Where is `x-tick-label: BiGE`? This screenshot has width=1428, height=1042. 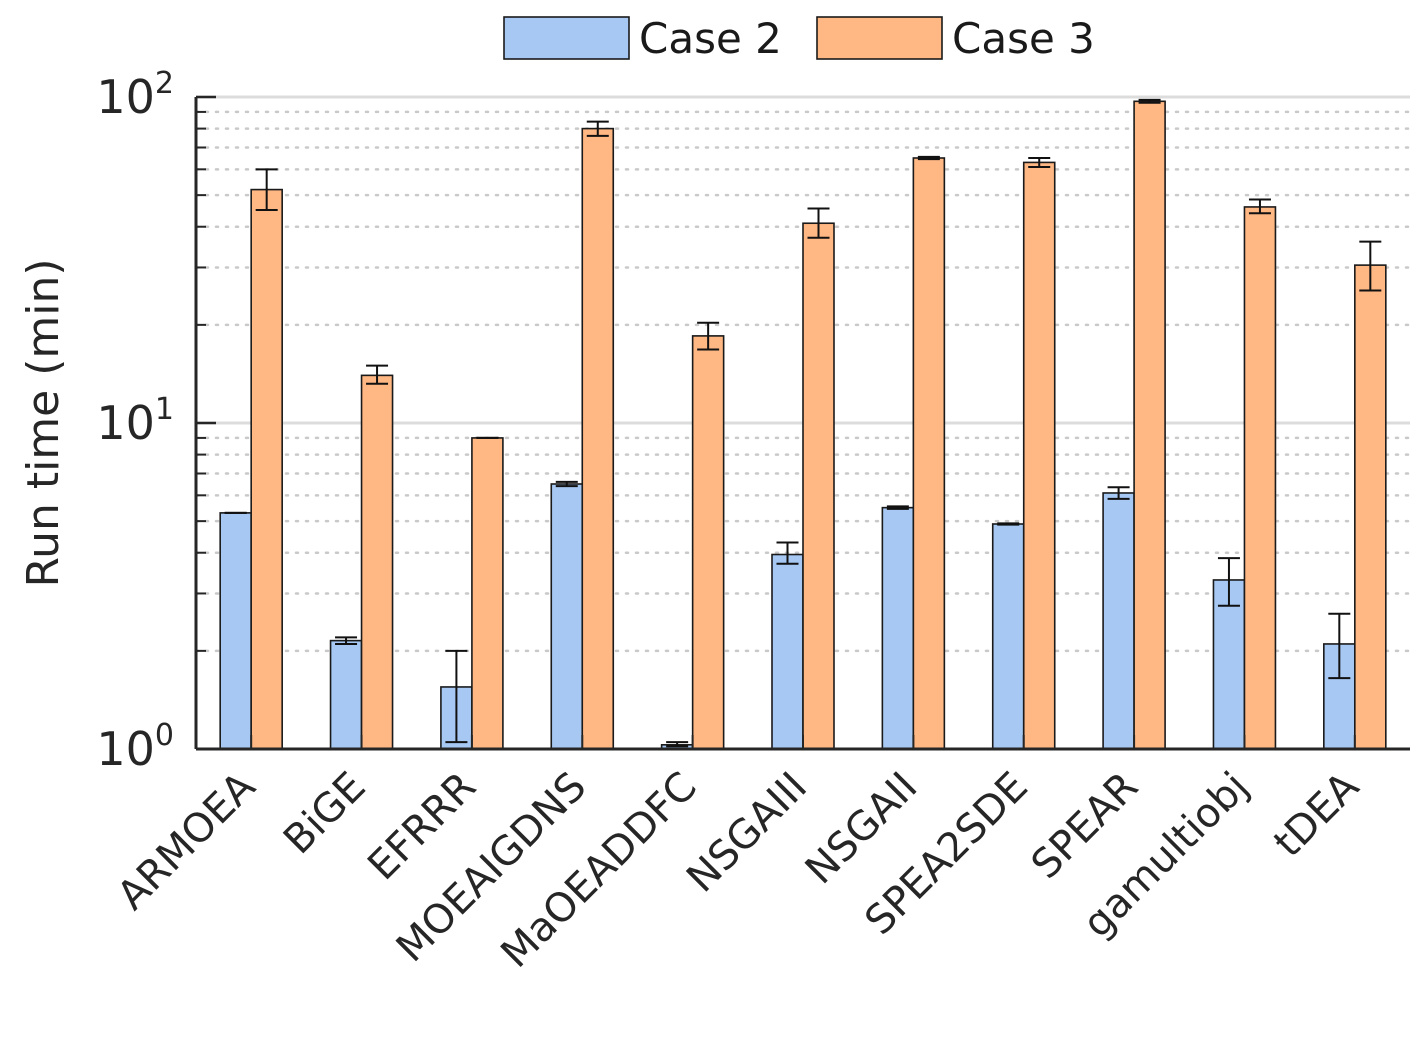
x-tick-label: BiGE is located at coordinates (325, 814).